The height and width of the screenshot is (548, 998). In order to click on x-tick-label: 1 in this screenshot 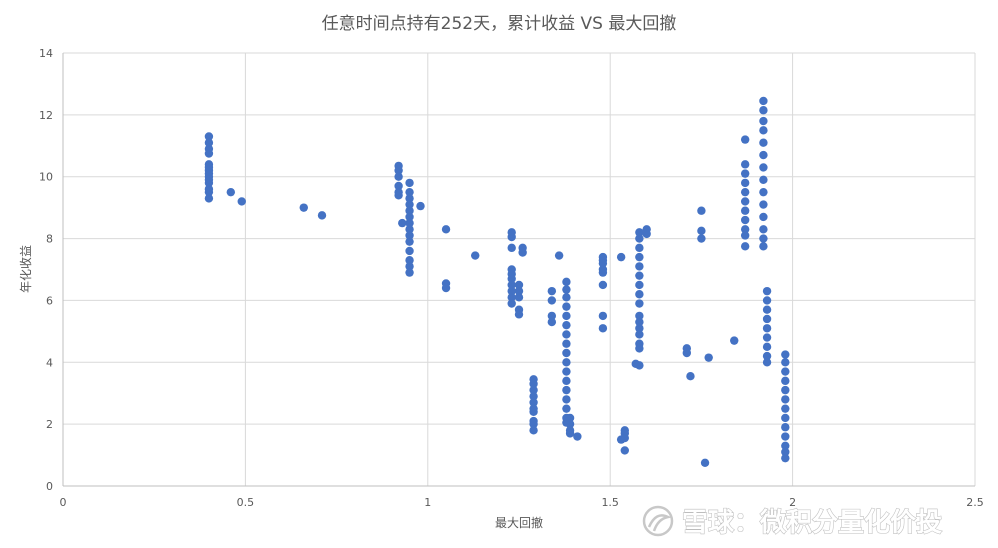, I will do `click(427, 502)`.